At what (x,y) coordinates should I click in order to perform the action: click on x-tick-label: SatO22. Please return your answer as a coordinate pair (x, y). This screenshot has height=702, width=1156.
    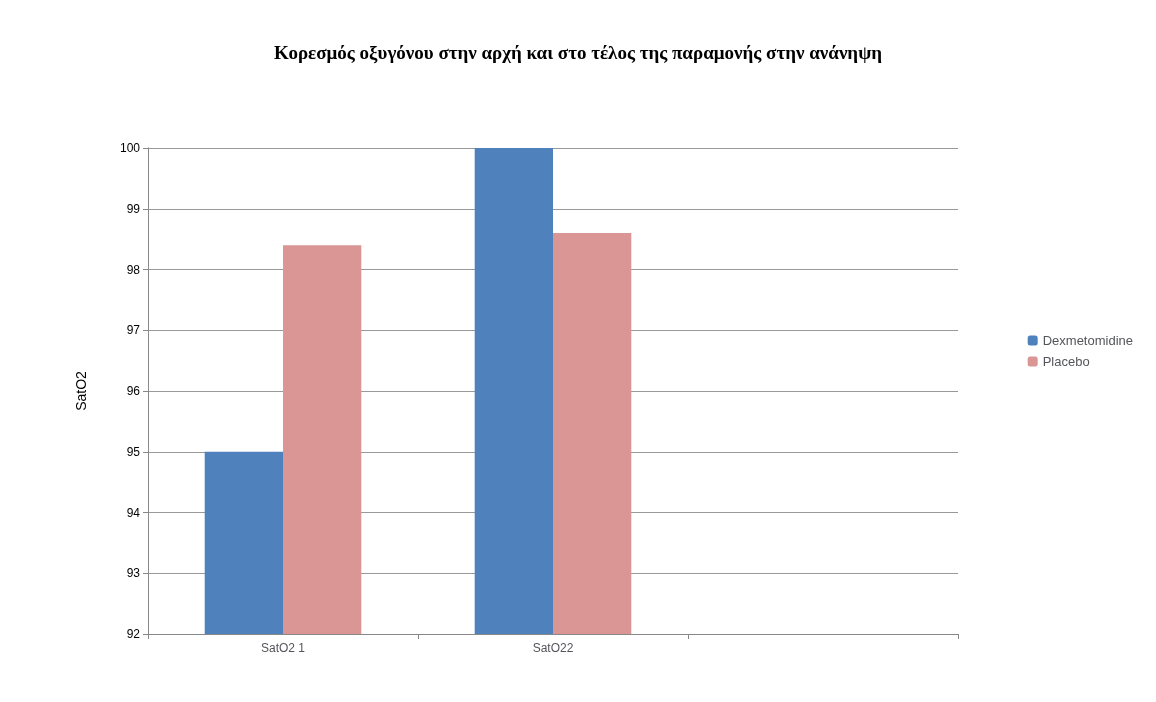
    Looking at the image, I should click on (553, 648).